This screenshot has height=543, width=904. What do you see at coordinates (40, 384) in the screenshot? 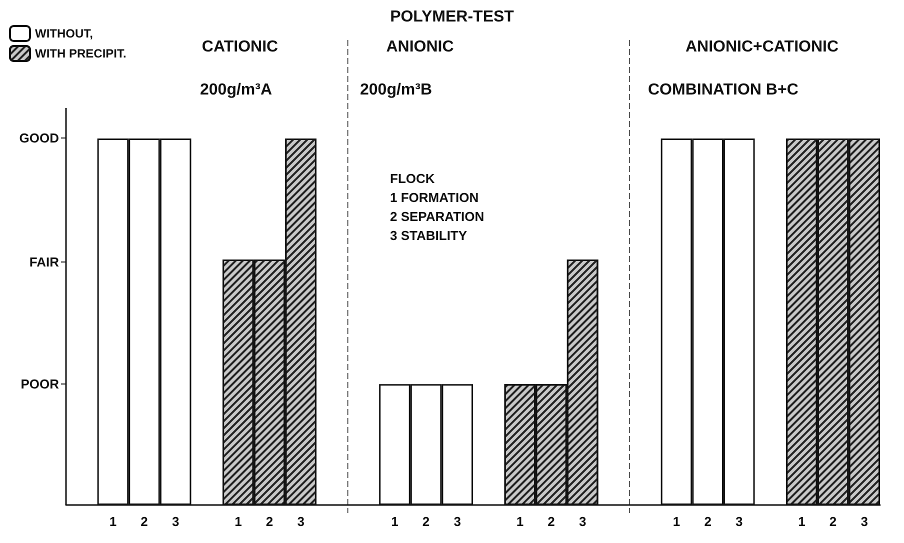
I see `text: POOR` at bounding box center [40, 384].